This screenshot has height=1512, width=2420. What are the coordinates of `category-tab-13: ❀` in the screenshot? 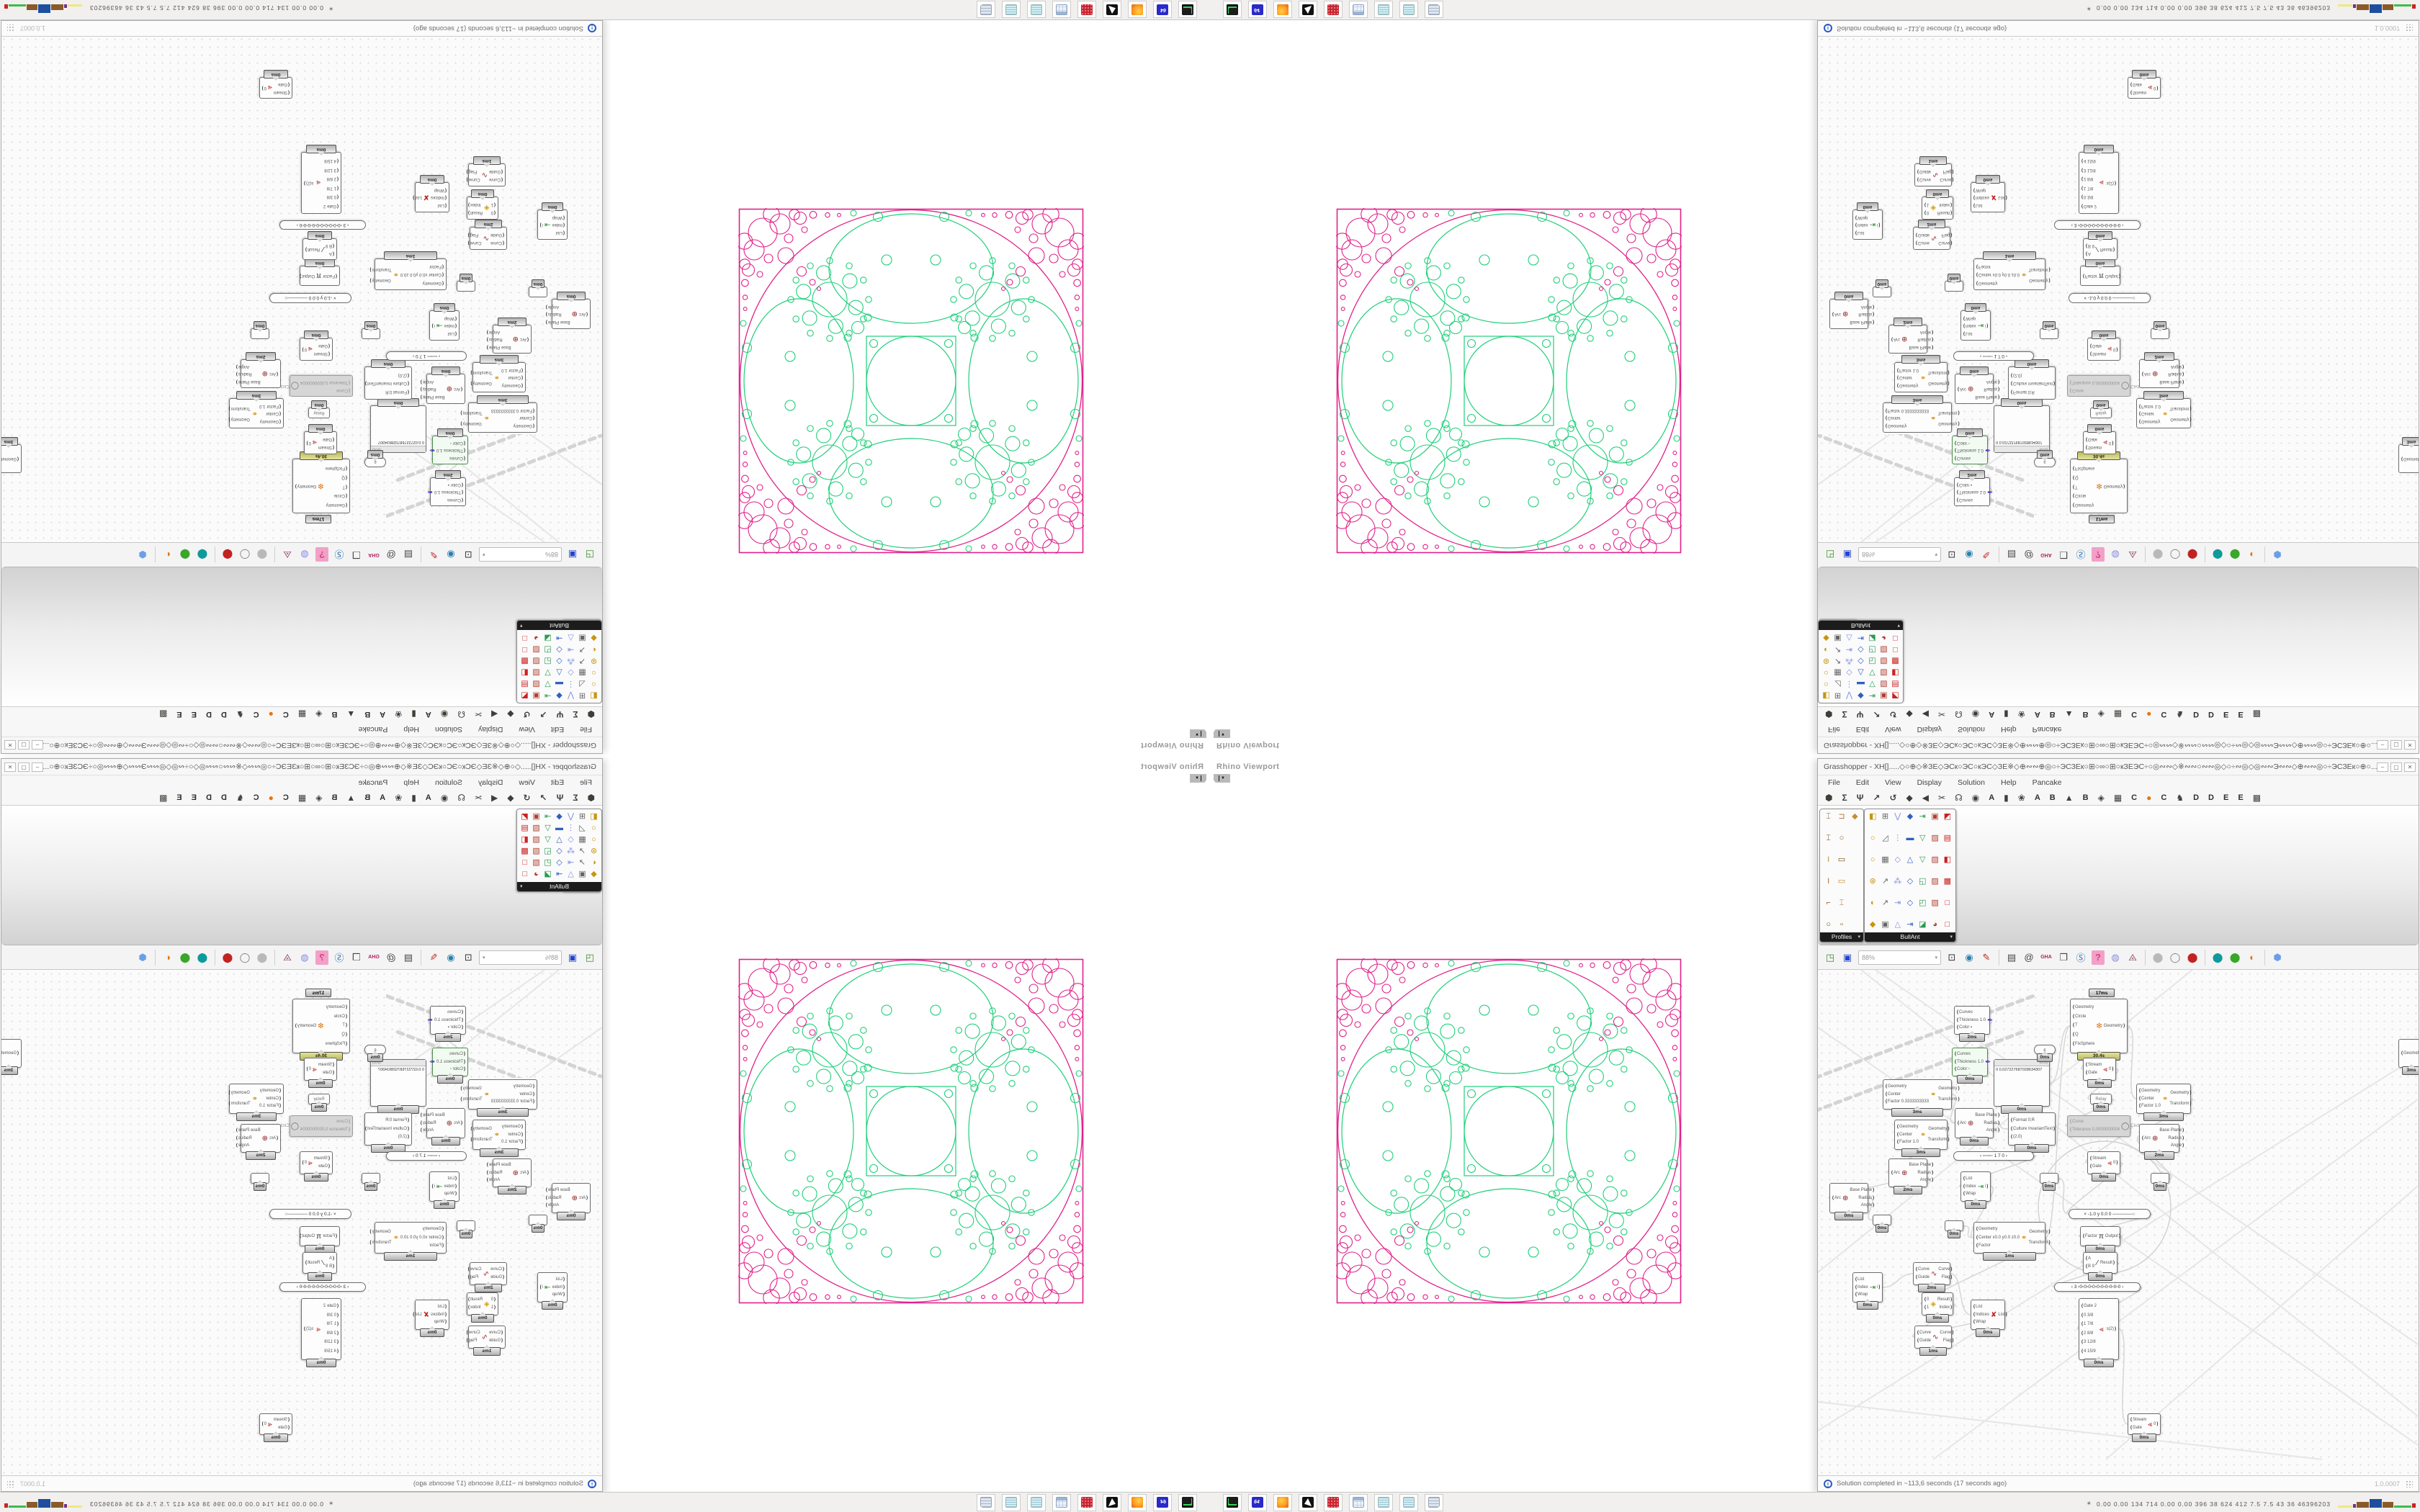 It's located at (399, 714).